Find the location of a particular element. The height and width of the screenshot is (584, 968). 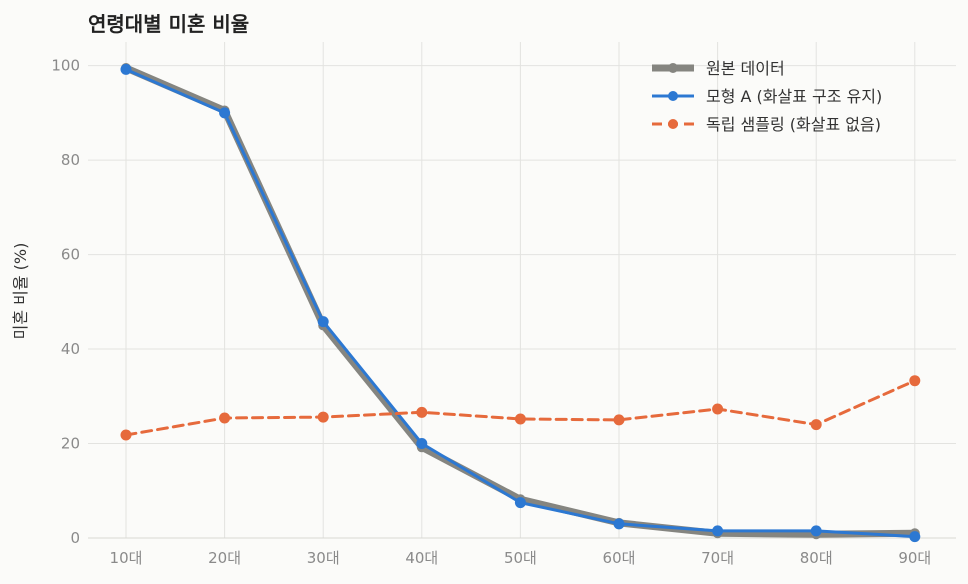

x-tick-label: 90대 is located at coordinates (914, 558).